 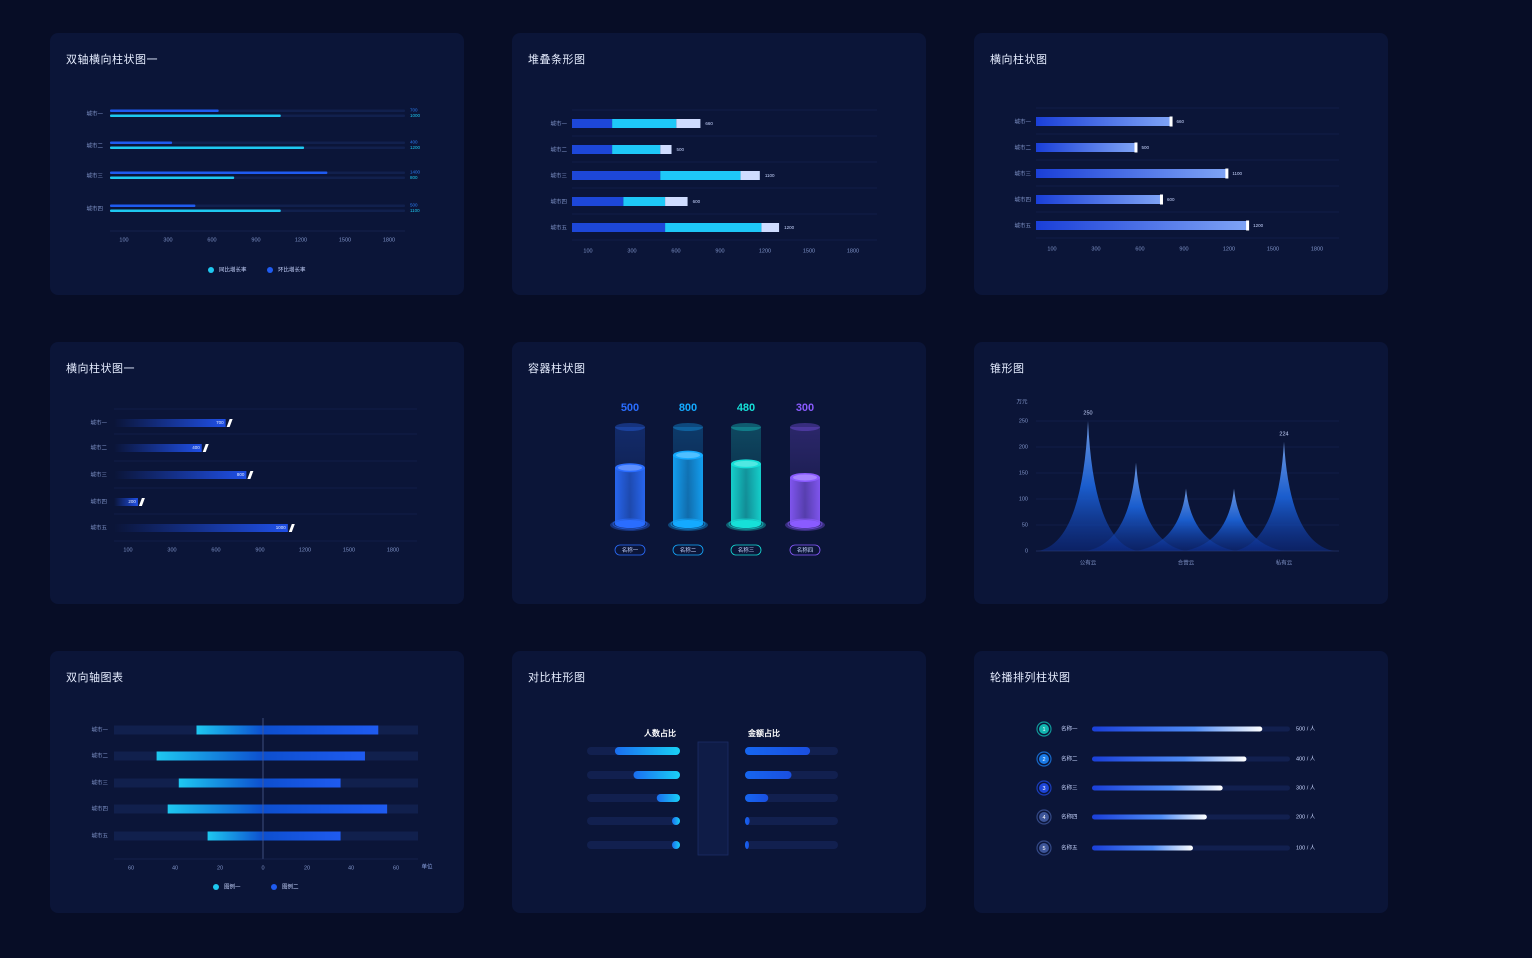 What do you see at coordinates (1306, 847) in the screenshot?
I see `value-label: 100 / 人` at bounding box center [1306, 847].